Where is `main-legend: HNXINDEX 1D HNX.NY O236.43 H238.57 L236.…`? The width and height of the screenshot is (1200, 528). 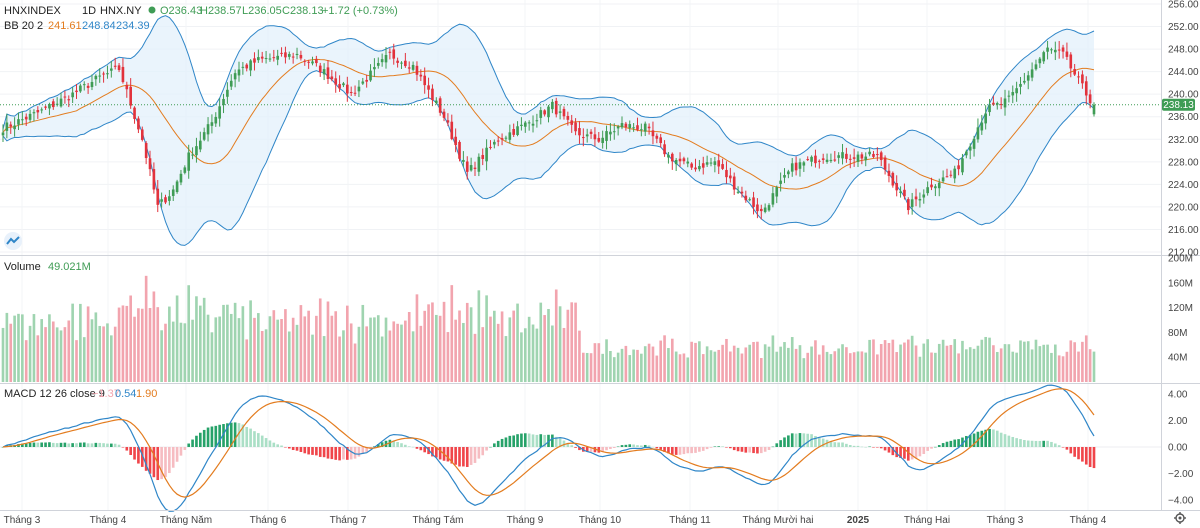 main-legend: HNXINDEX 1D HNX.NY O236.43 H238.57 L236.… is located at coordinates (201, 18).